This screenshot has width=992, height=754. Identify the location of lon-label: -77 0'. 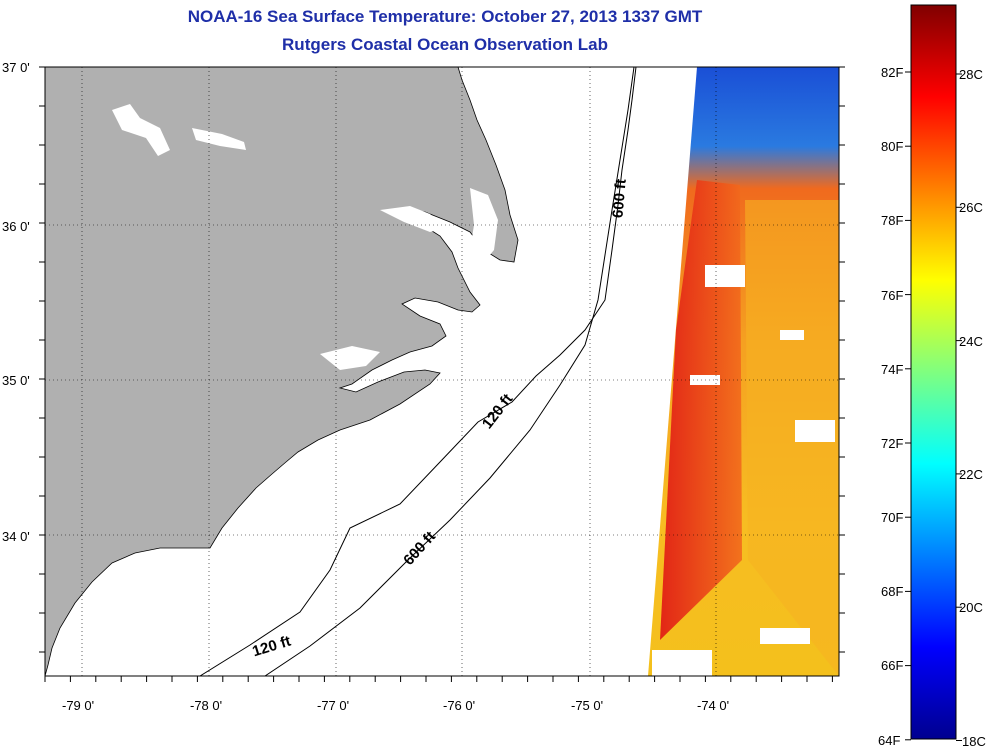
(333, 705).